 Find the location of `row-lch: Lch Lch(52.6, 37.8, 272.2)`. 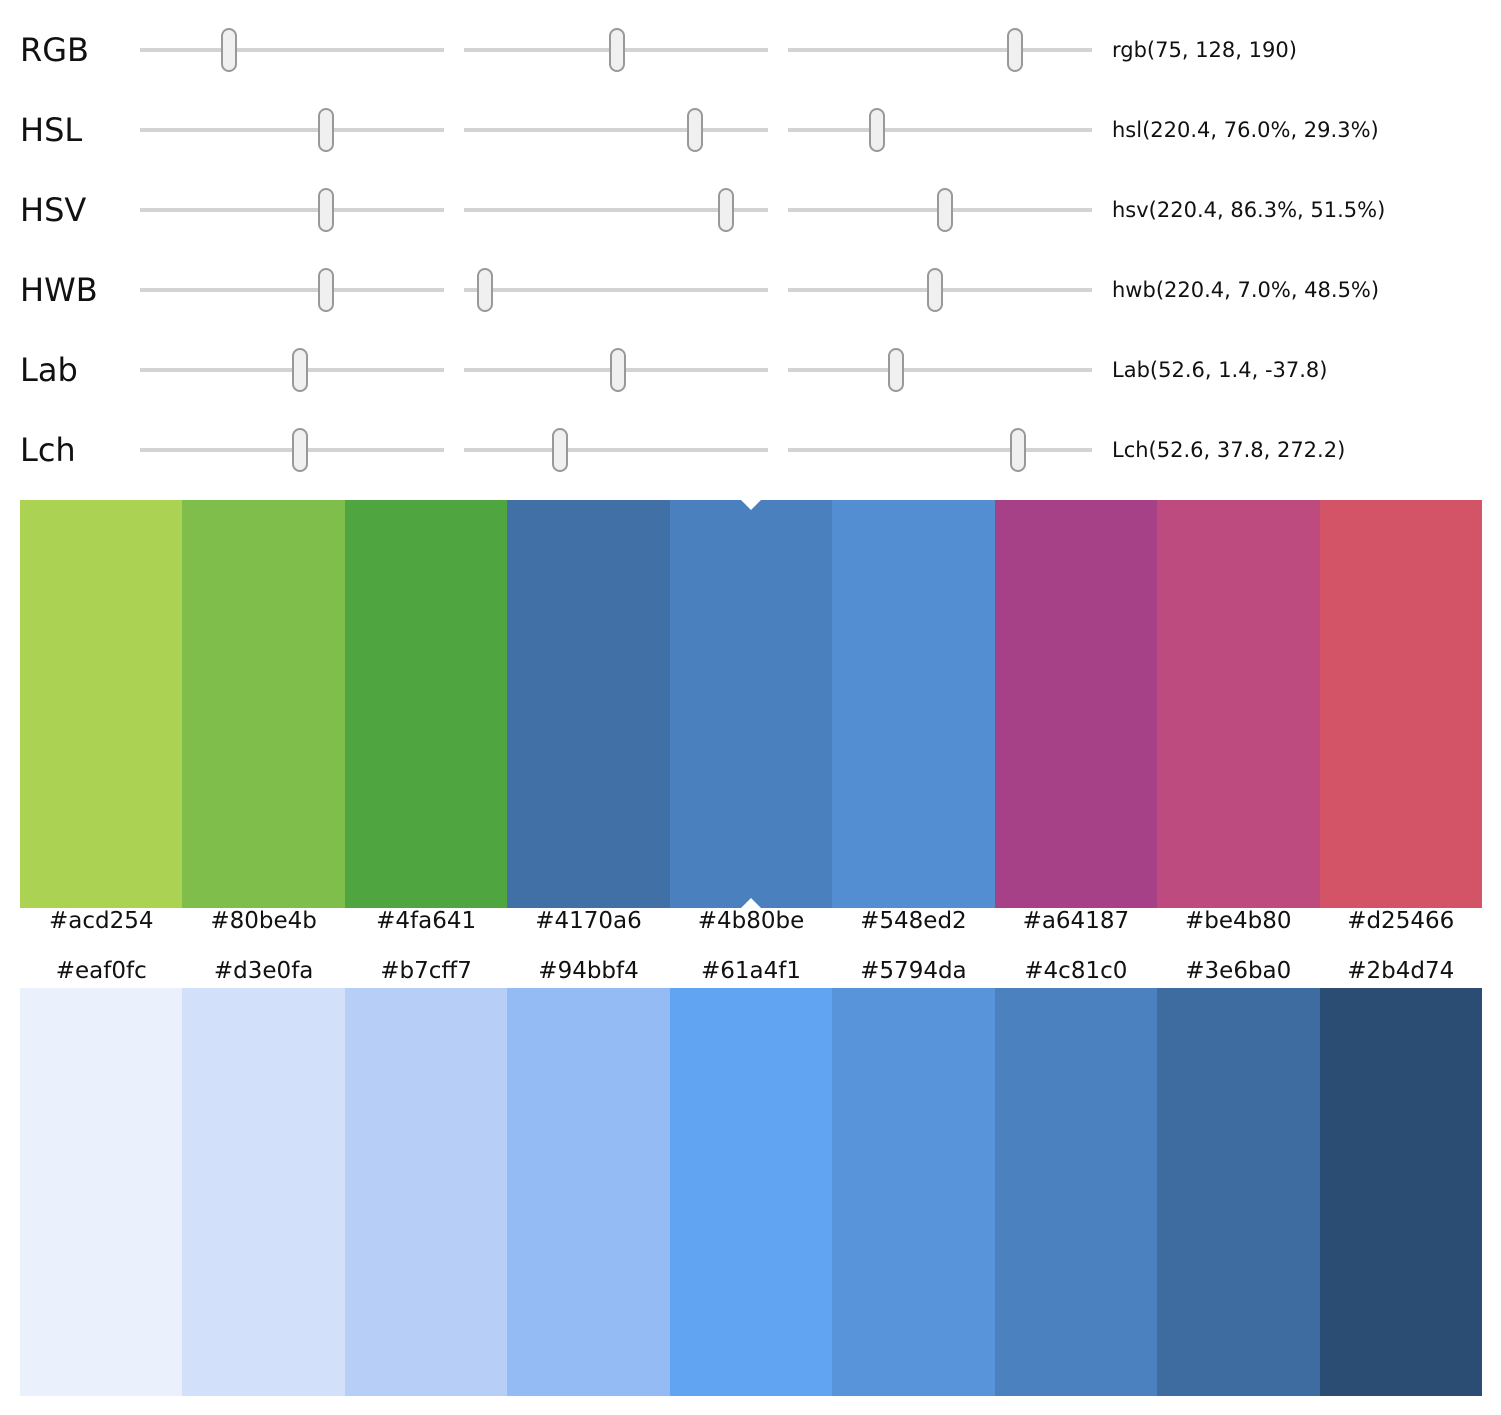

row-lch: Lch Lch(52.6, 37.8, 272.2) is located at coordinates (750, 450).